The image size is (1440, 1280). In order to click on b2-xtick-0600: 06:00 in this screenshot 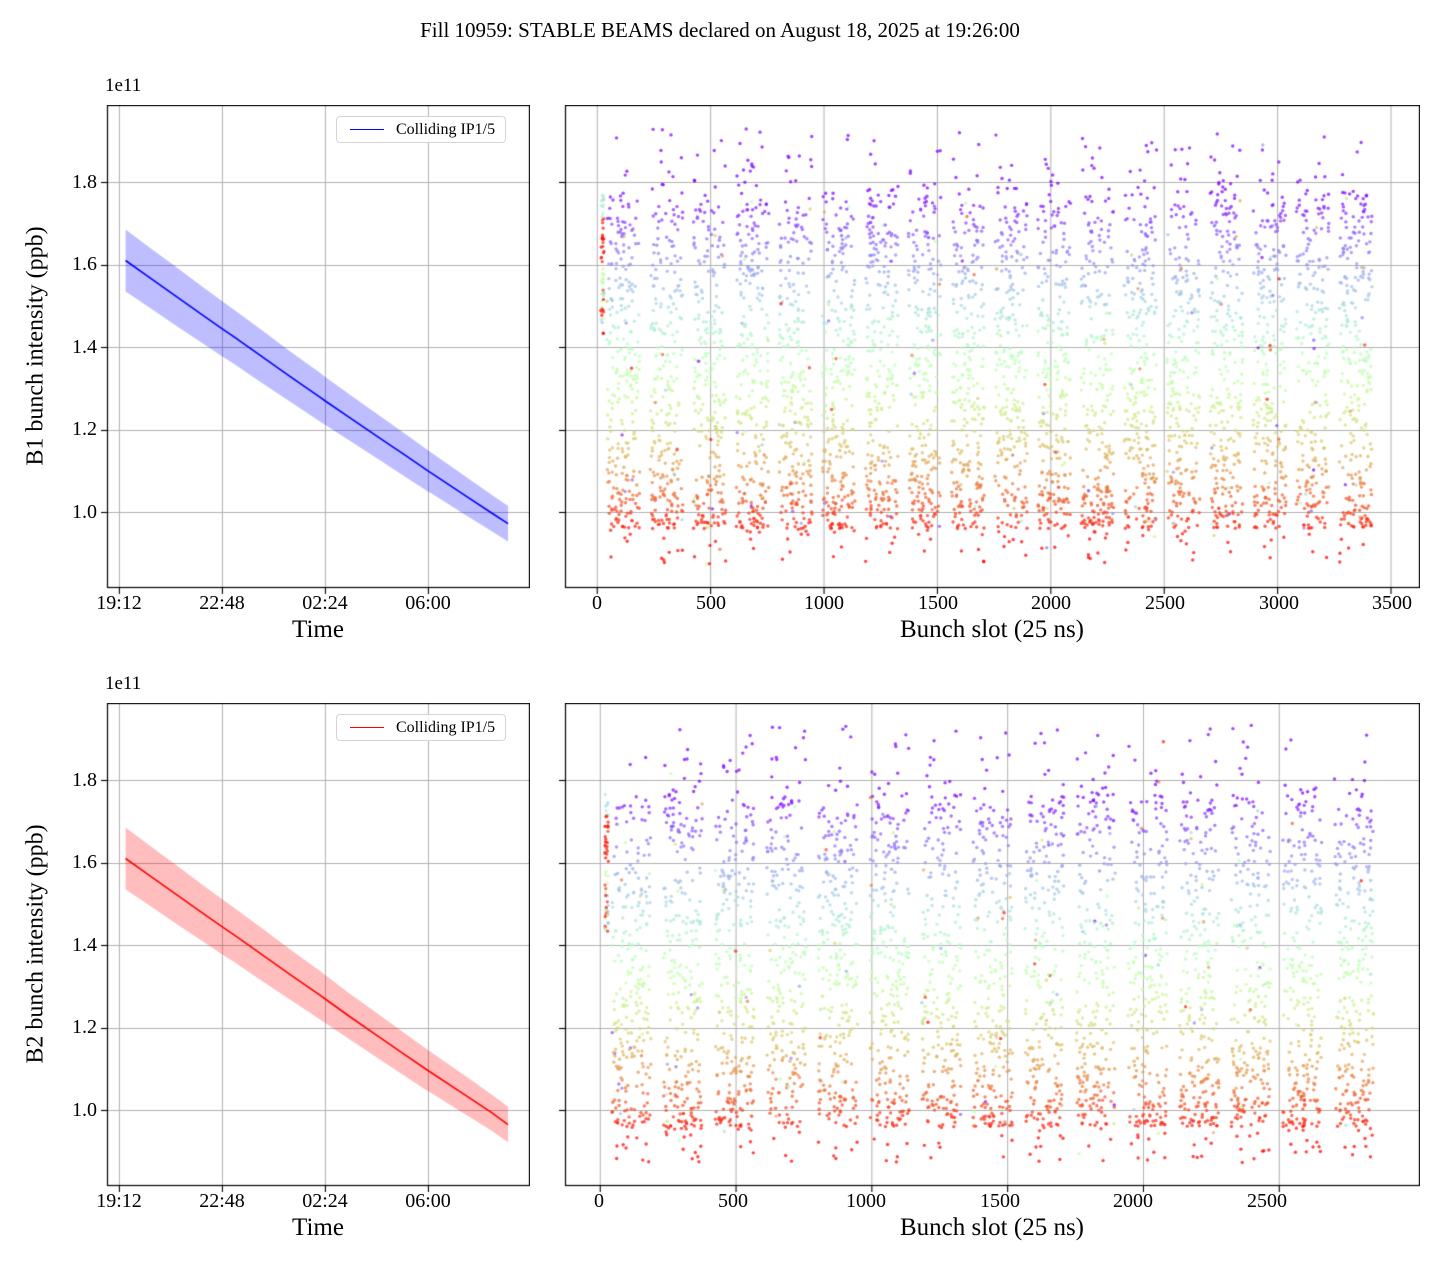, I will do `click(428, 1201)`.